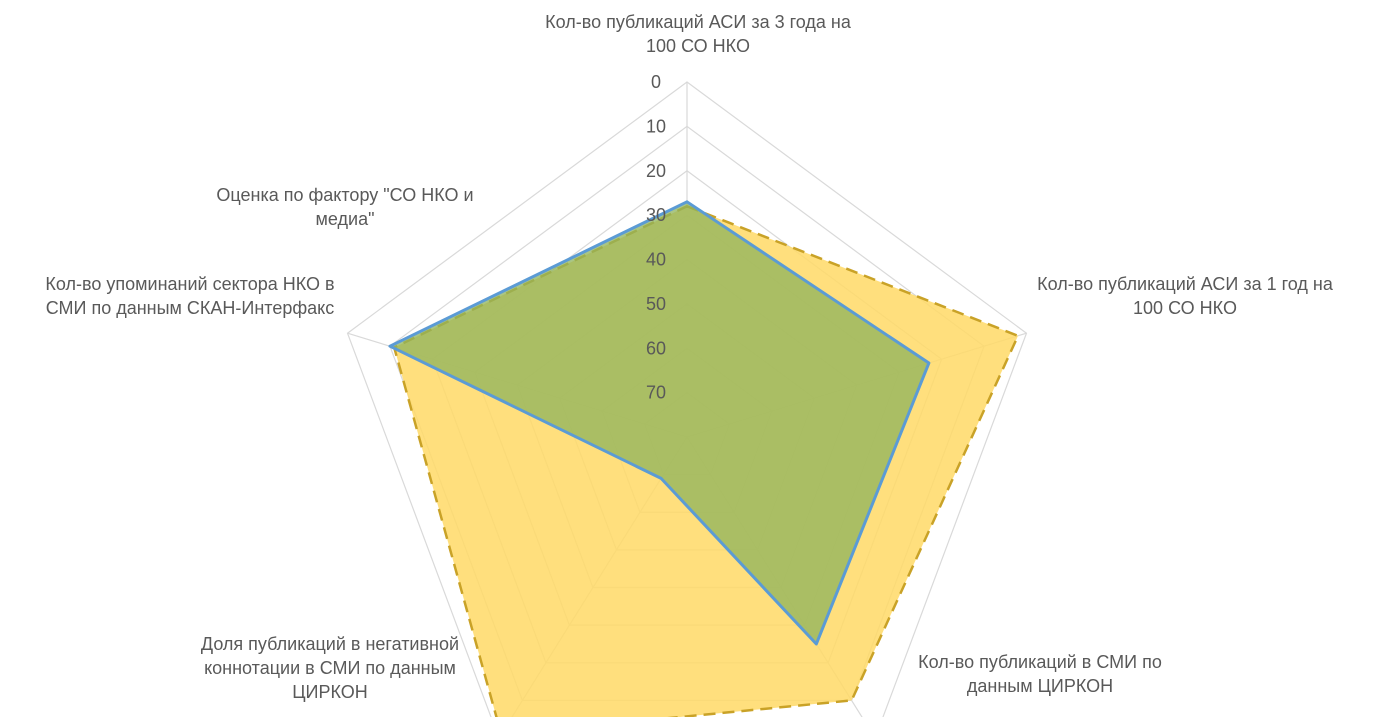  I want to click on tick-label: 30, so click(656, 215).